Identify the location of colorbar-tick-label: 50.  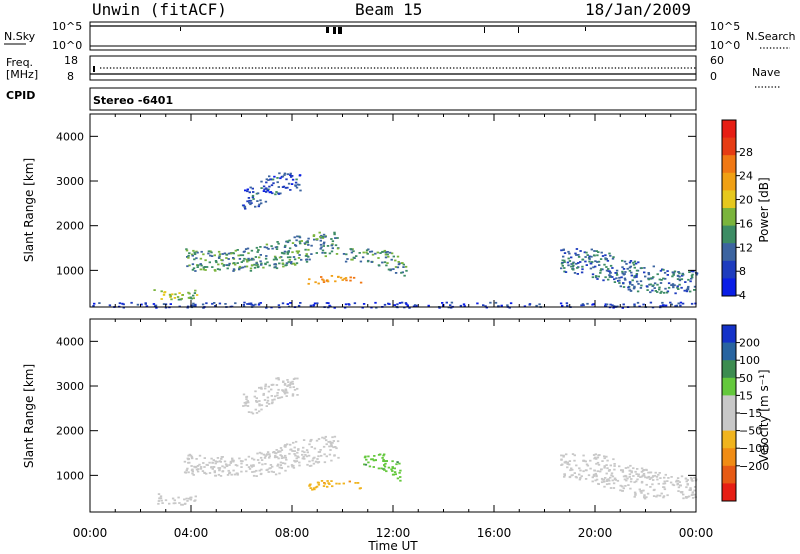
(746, 378).